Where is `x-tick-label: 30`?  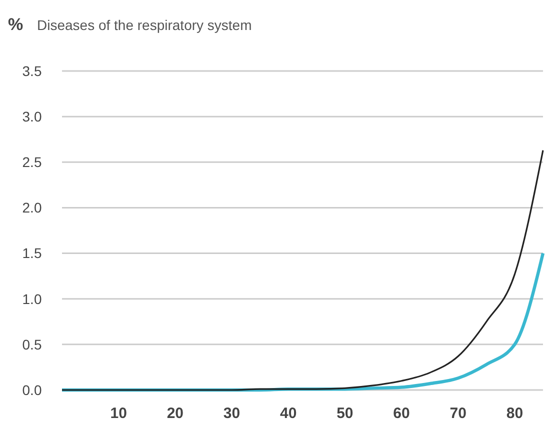 x-tick-label: 30 is located at coordinates (231, 413).